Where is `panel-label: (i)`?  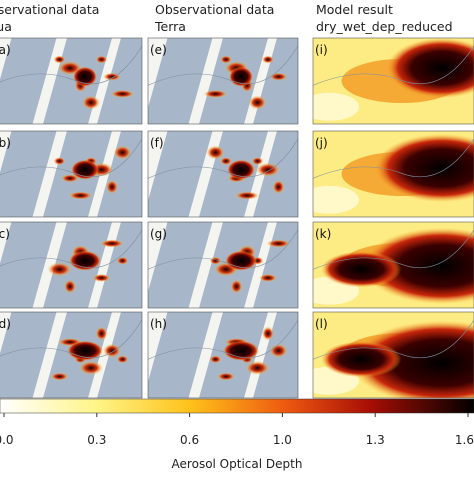 panel-label: (i) is located at coordinates (321, 50).